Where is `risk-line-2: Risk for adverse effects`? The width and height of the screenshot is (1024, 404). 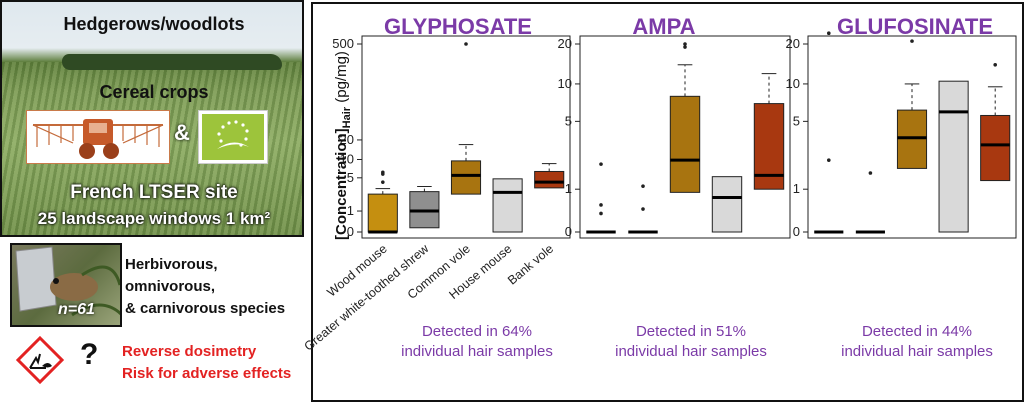 risk-line-2: Risk for adverse effects is located at coordinates (207, 373).